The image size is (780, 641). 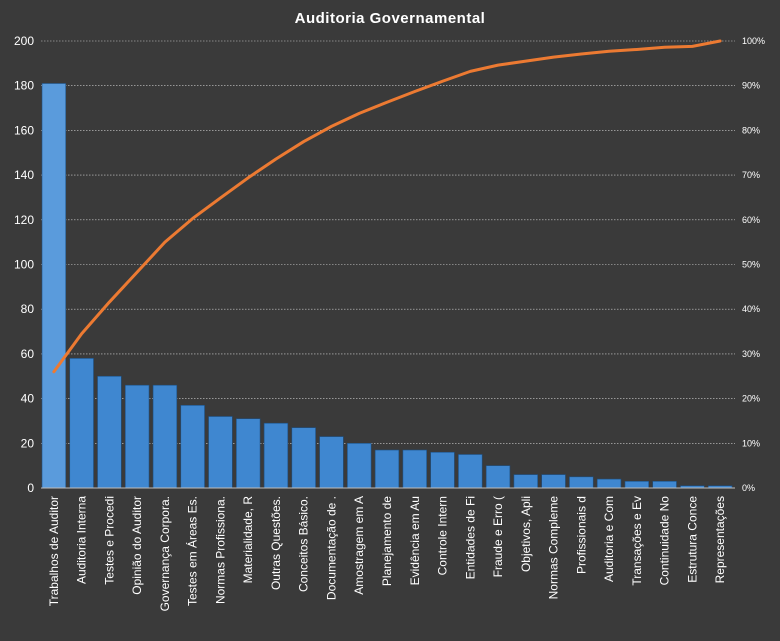 What do you see at coordinates (751, 130) in the screenshot?
I see `y2-tick-label: 80%` at bounding box center [751, 130].